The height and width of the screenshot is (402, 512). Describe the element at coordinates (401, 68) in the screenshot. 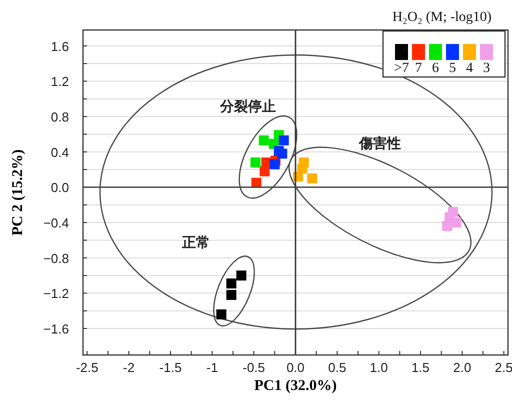

I see `legend-label: >7` at that location.